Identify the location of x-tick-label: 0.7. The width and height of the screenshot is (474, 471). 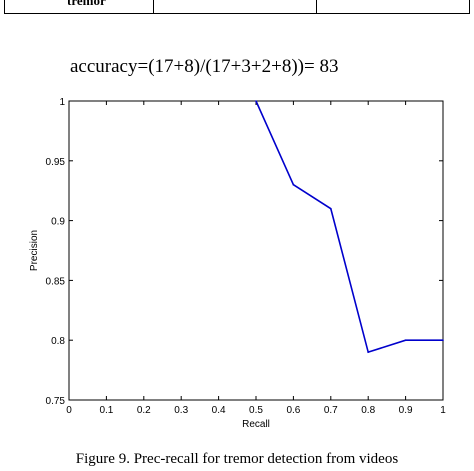
(331, 410).